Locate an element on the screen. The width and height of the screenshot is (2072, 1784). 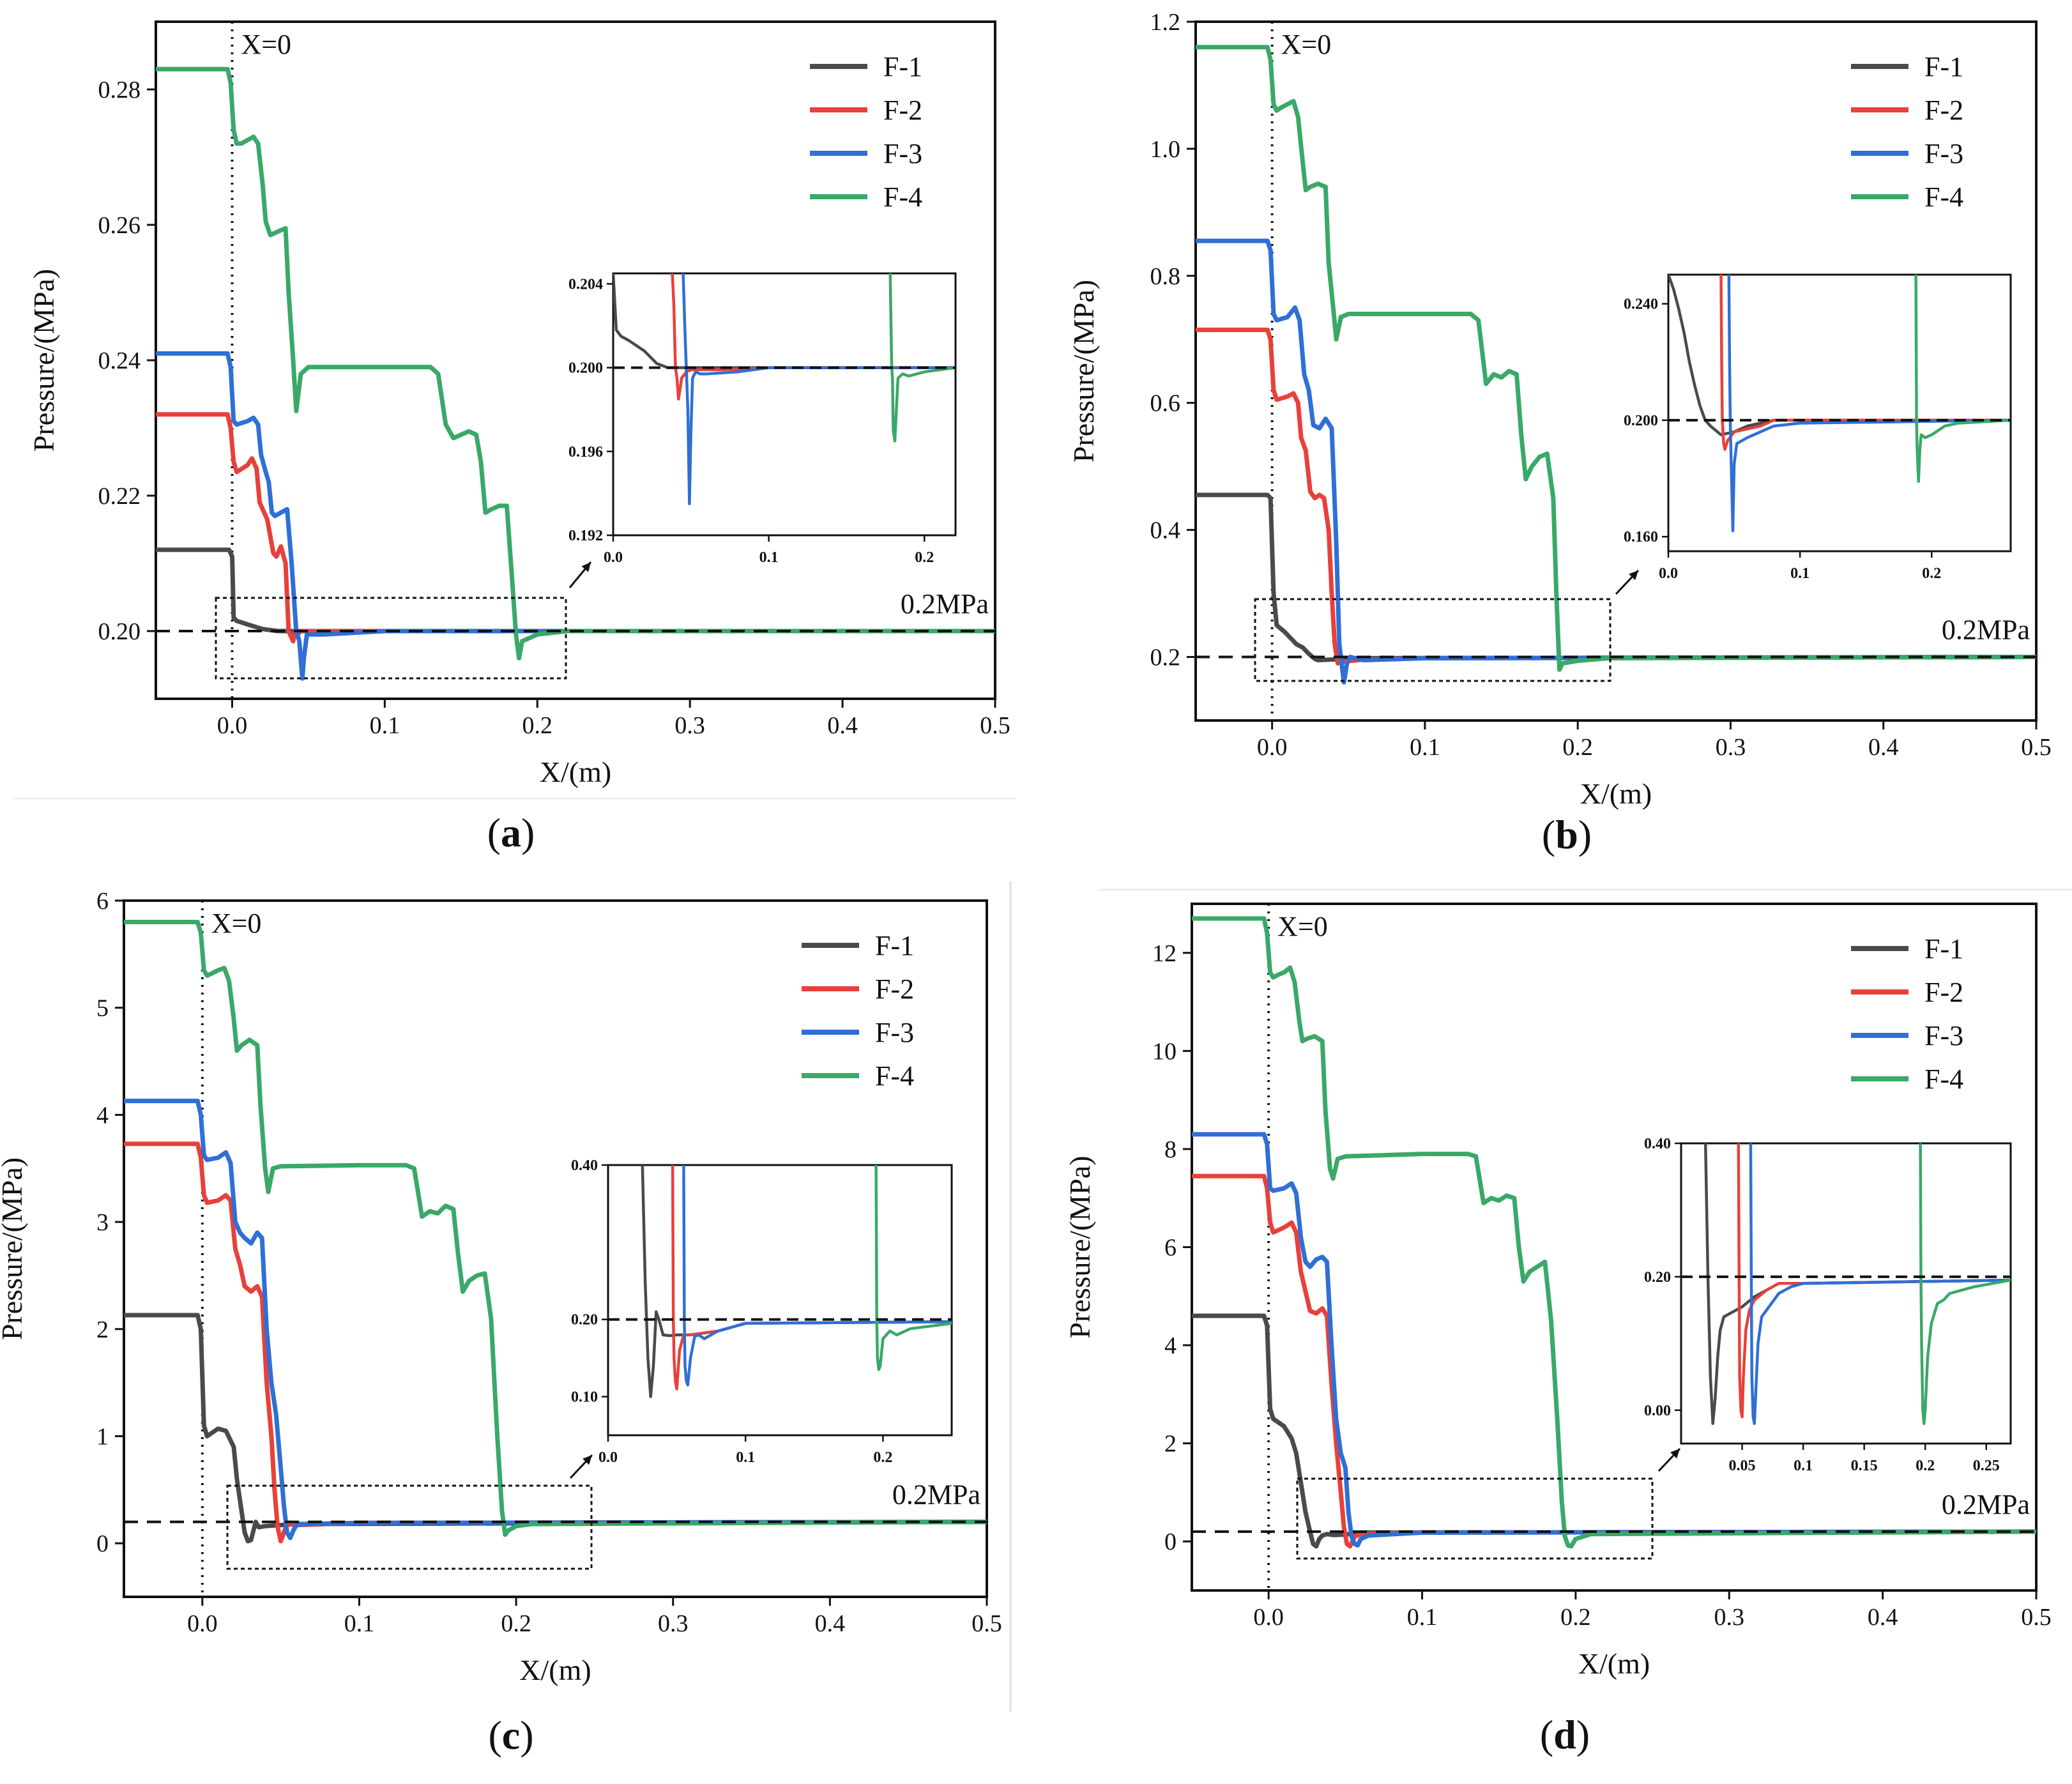
y-tick-label: 3 is located at coordinates (102, 1222).